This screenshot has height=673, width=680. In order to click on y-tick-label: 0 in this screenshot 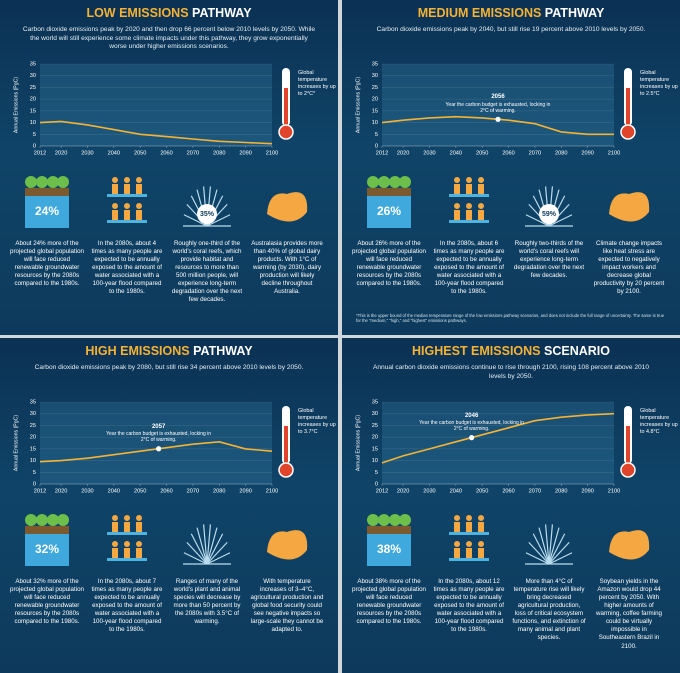, I will do `click(376, 146)`.